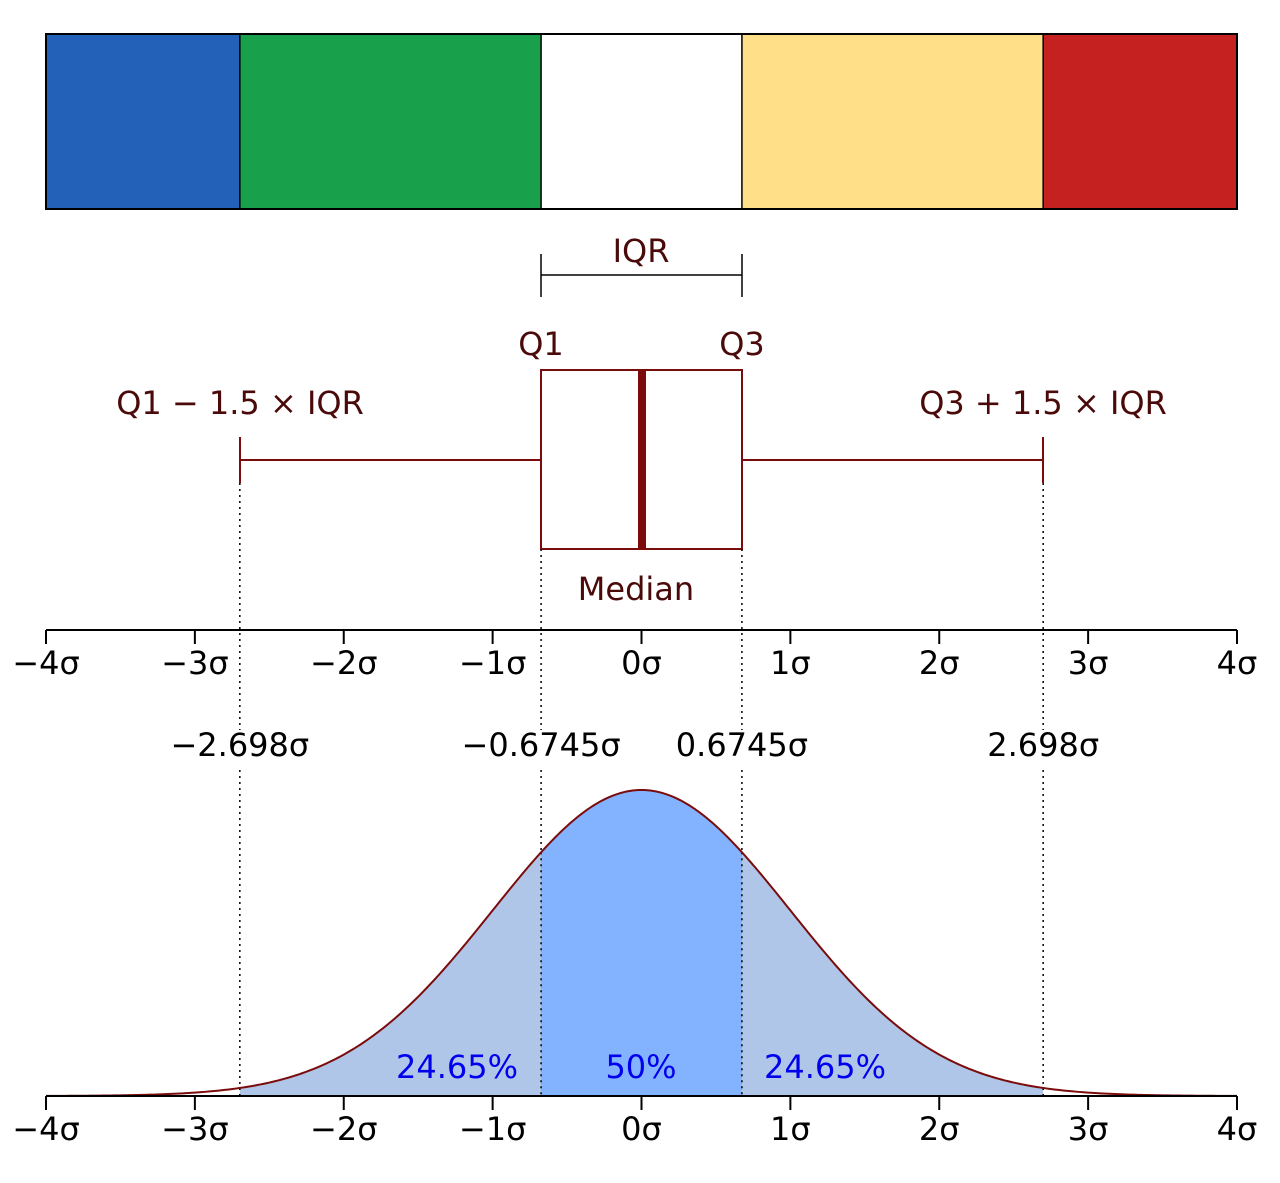 The width and height of the screenshot is (1280, 1183). Describe the element at coordinates (640, 1067) in the screenshot. I see `region-percent-label: 50%` at that location.